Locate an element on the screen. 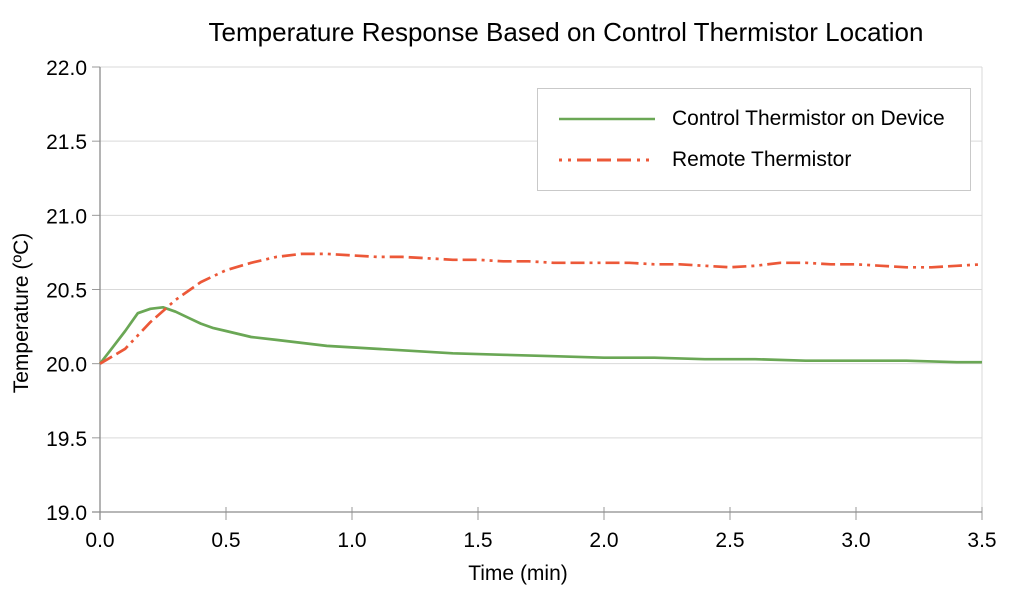  y-tick-label: 20.5 is located at coordinates (66, 291).